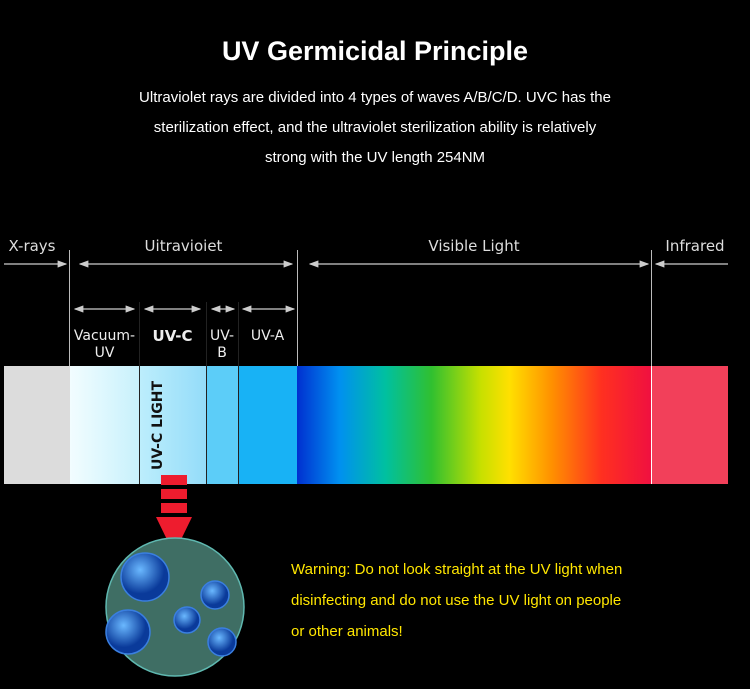 Image resolution: width=750 pixels, height=689 pixels. What do you see at coordinates (171, 604) in the screenshot?
I see `virus-icons` at bounding box center [171, 604].